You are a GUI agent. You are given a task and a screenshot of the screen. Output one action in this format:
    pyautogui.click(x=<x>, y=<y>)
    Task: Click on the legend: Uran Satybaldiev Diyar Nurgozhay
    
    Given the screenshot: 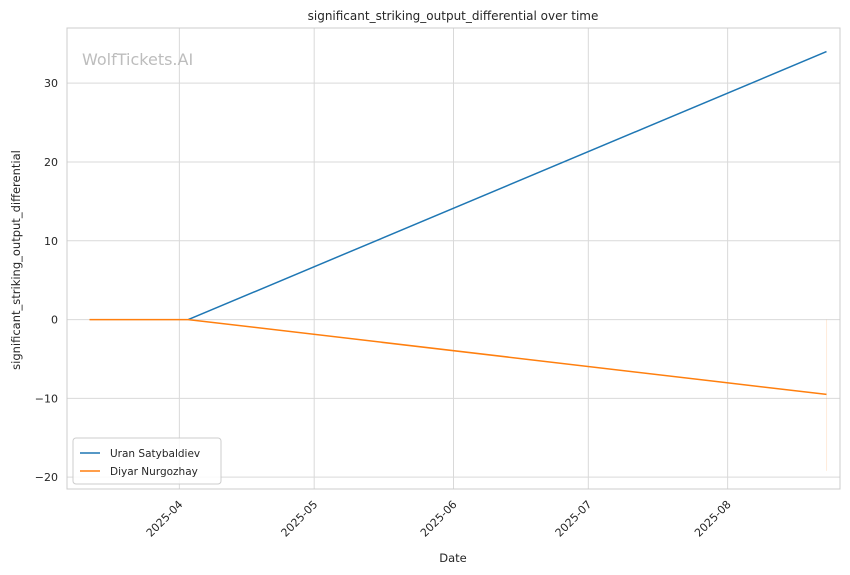 What is the action you would take?
    pyautogui.click(x=147, y=461)
    